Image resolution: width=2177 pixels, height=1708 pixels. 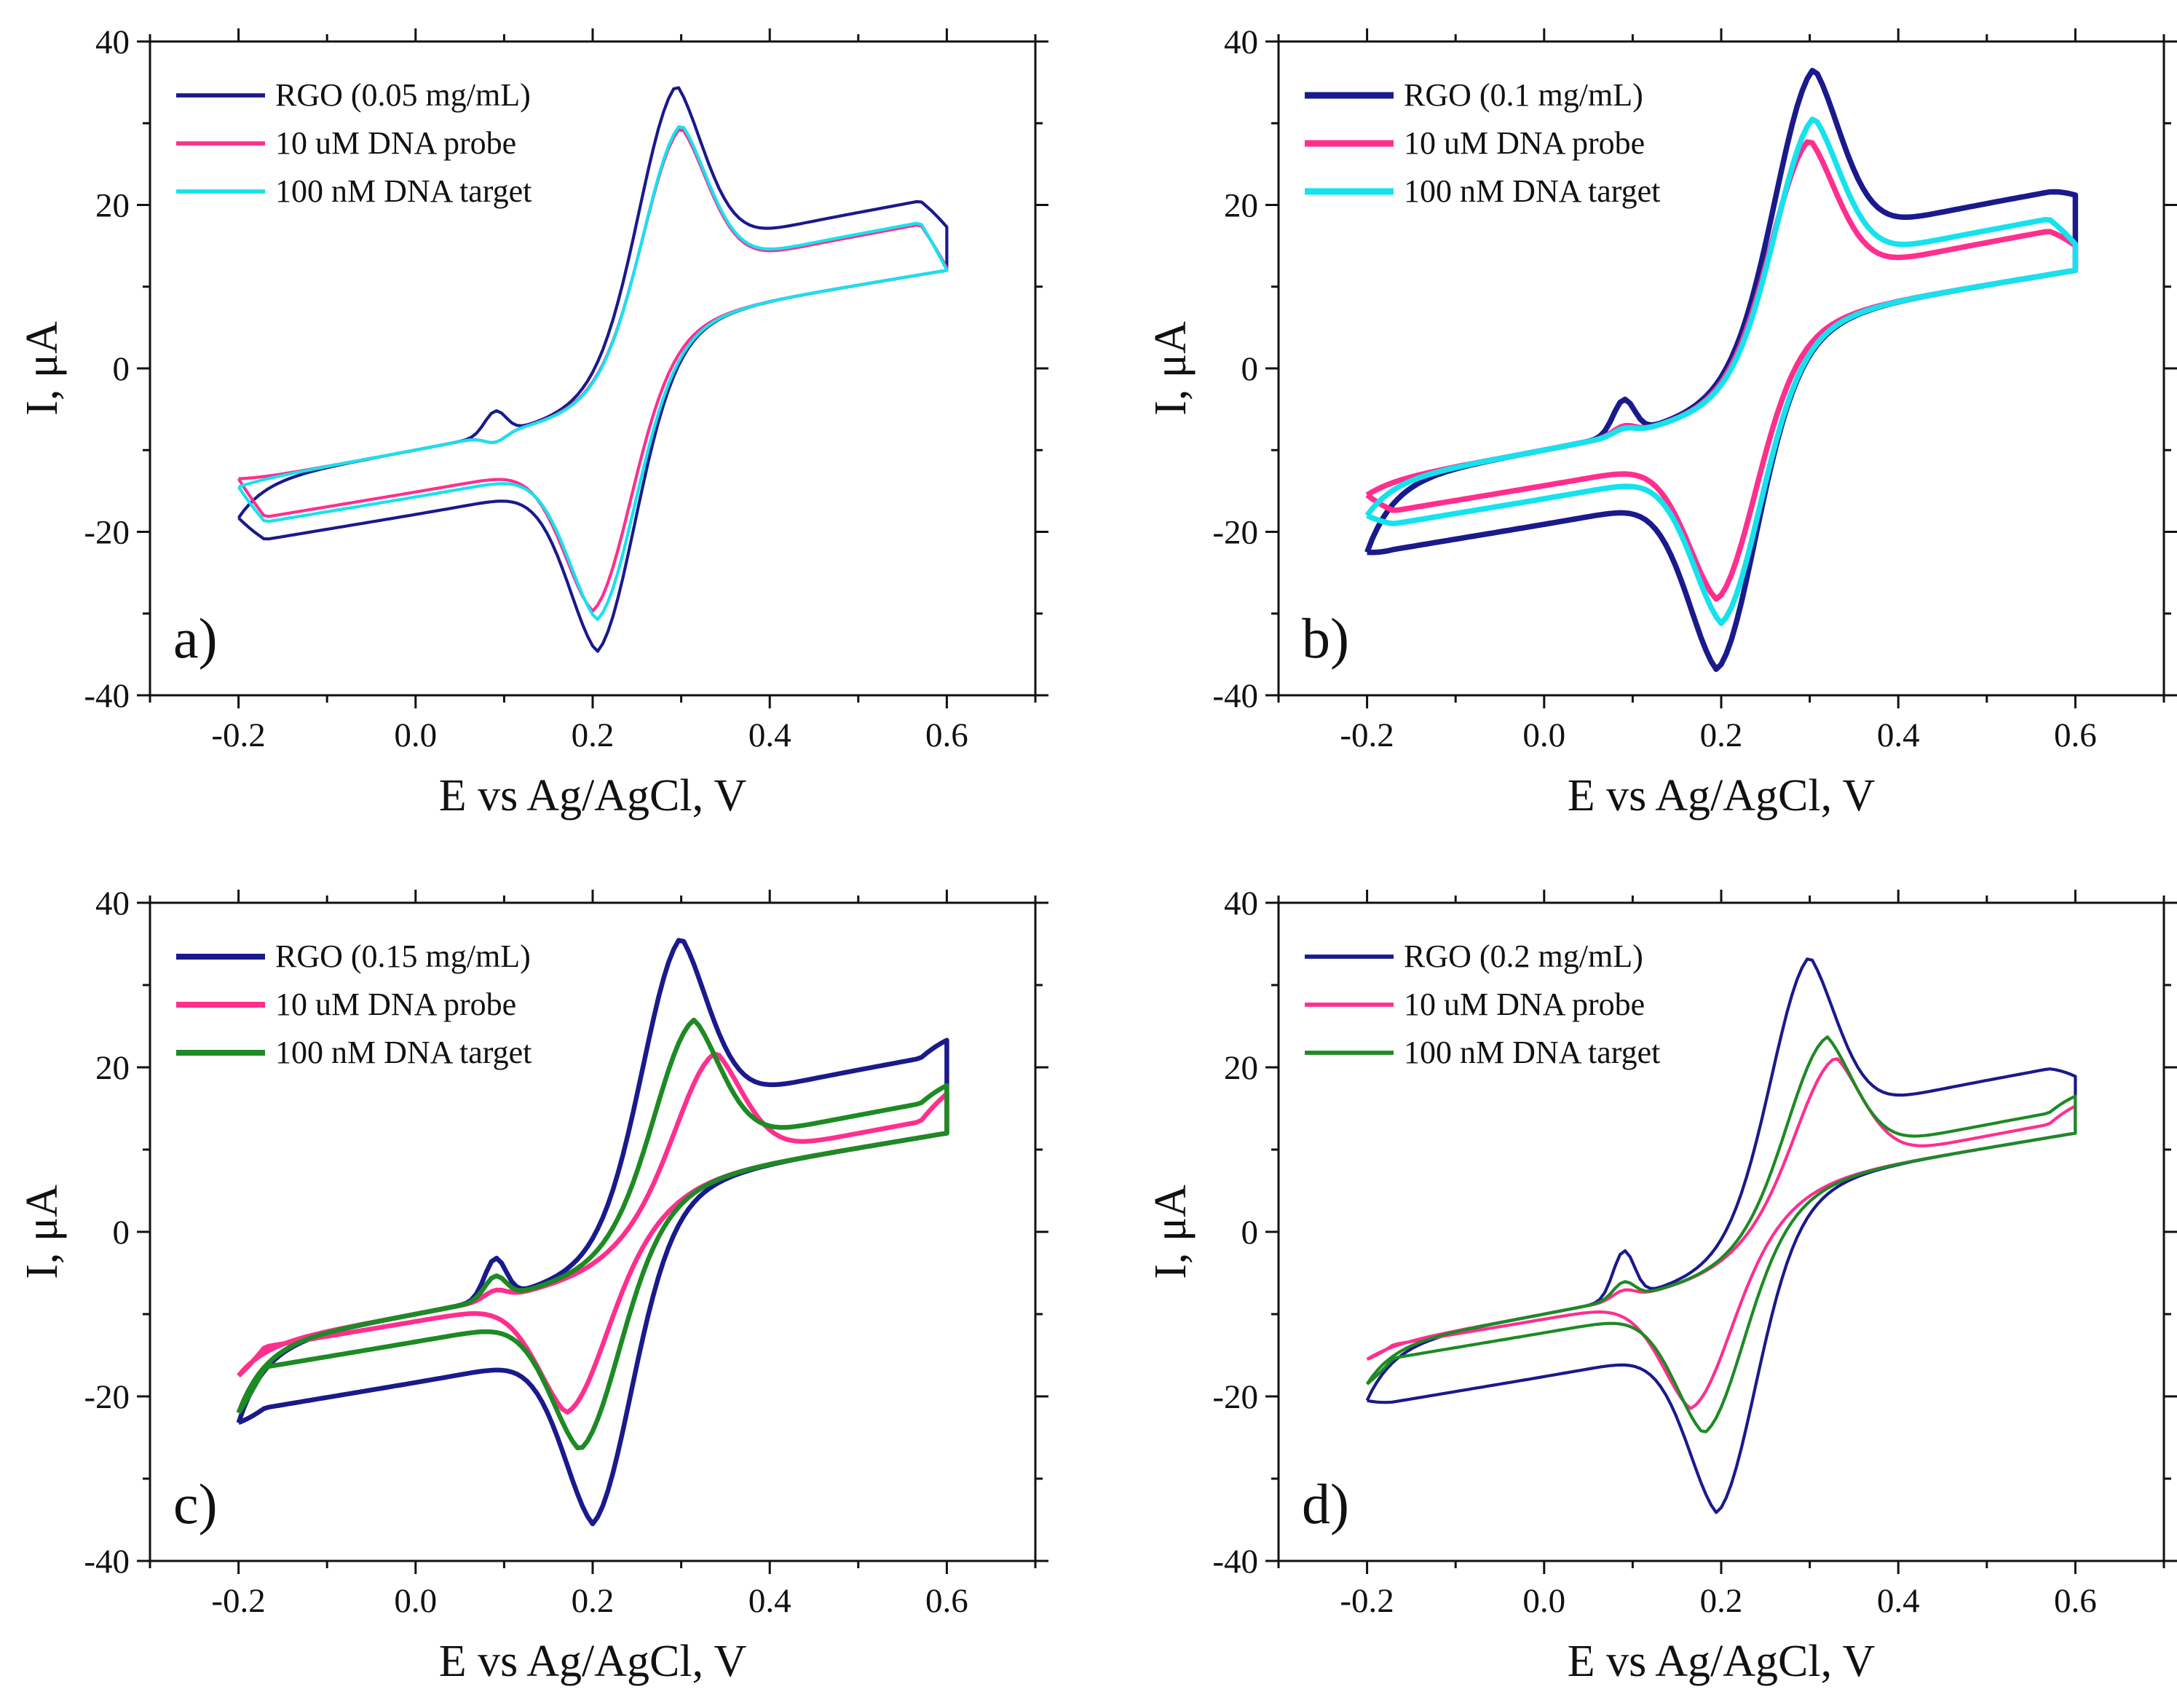 I want to click on panel-label: c), so click(x=195, y=1504).